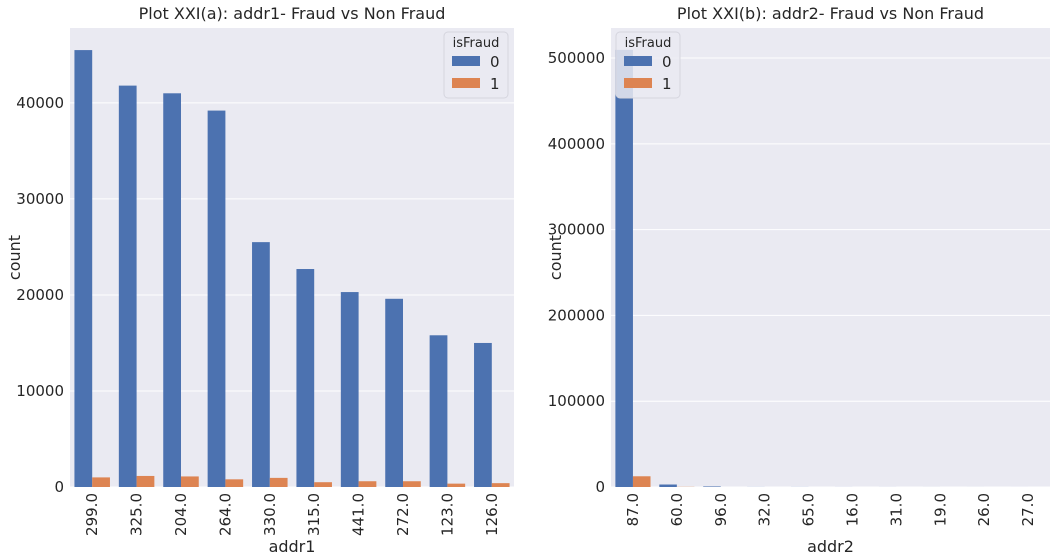 The width and height of the screenshot is (1060, 556). I want to click on x-tick-label: 60.0, so click(677, 509).